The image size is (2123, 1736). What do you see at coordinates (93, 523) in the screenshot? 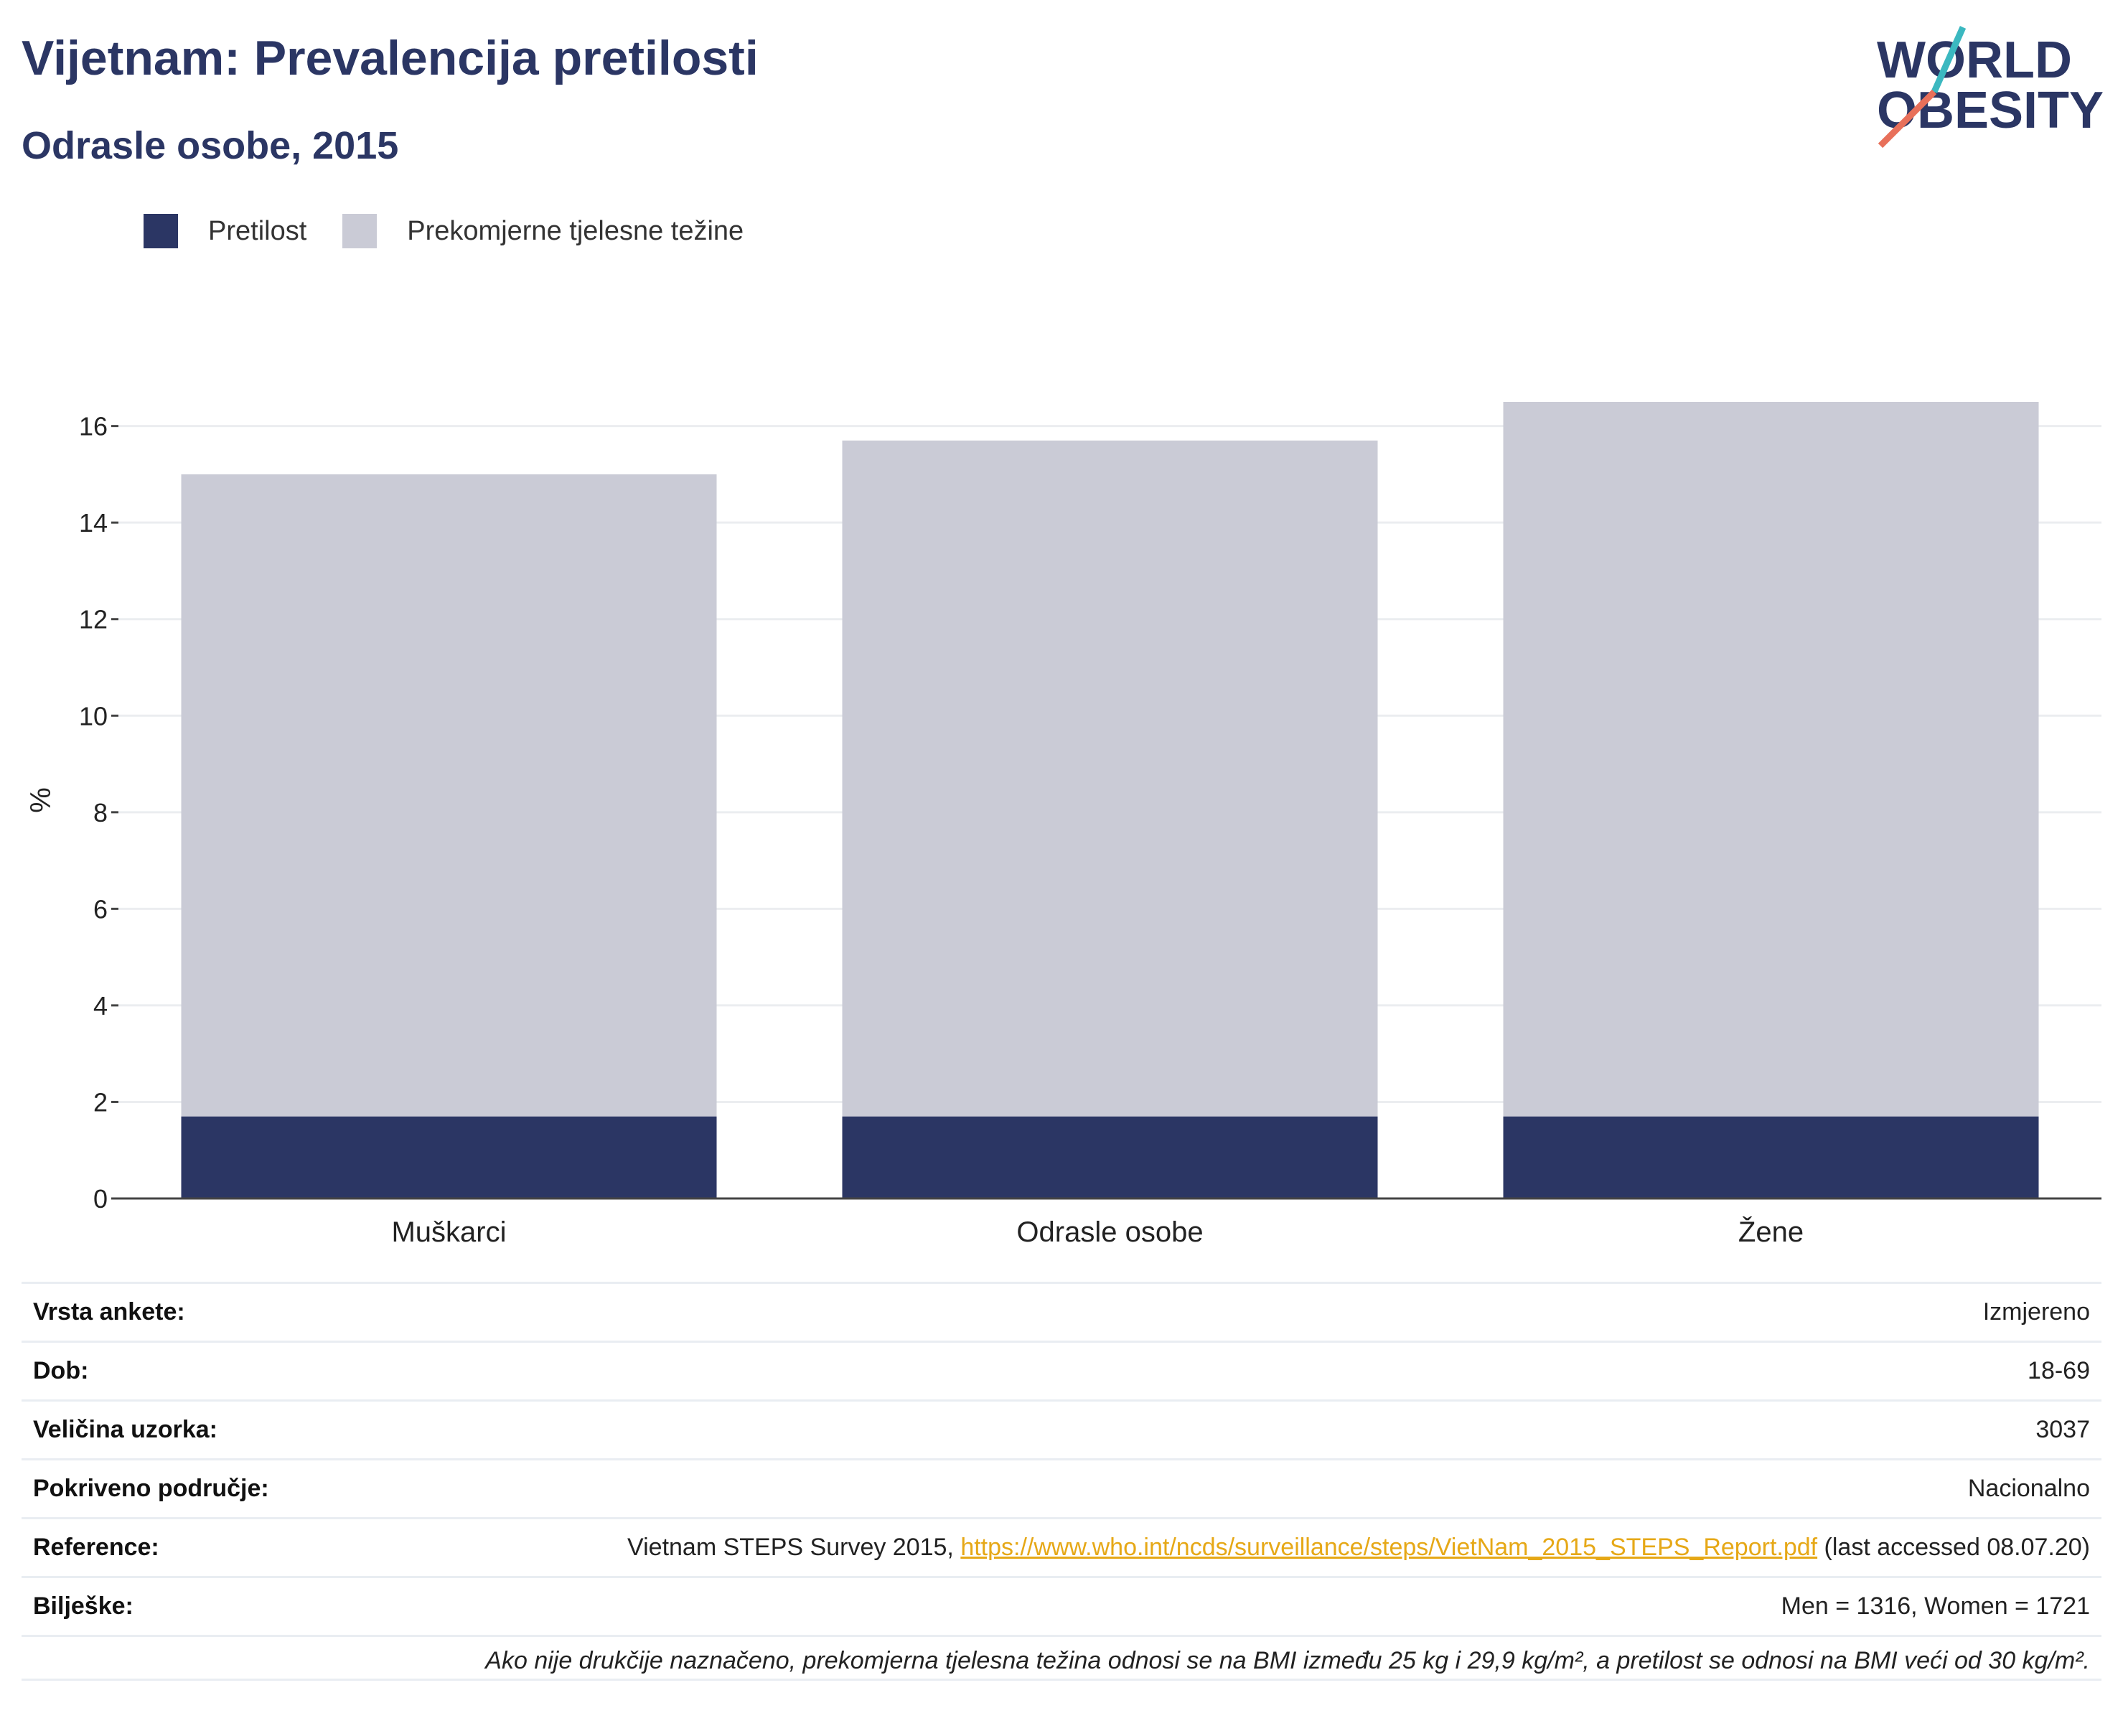
I see `y-tick-label: 14` at bounding box center [93, 523].